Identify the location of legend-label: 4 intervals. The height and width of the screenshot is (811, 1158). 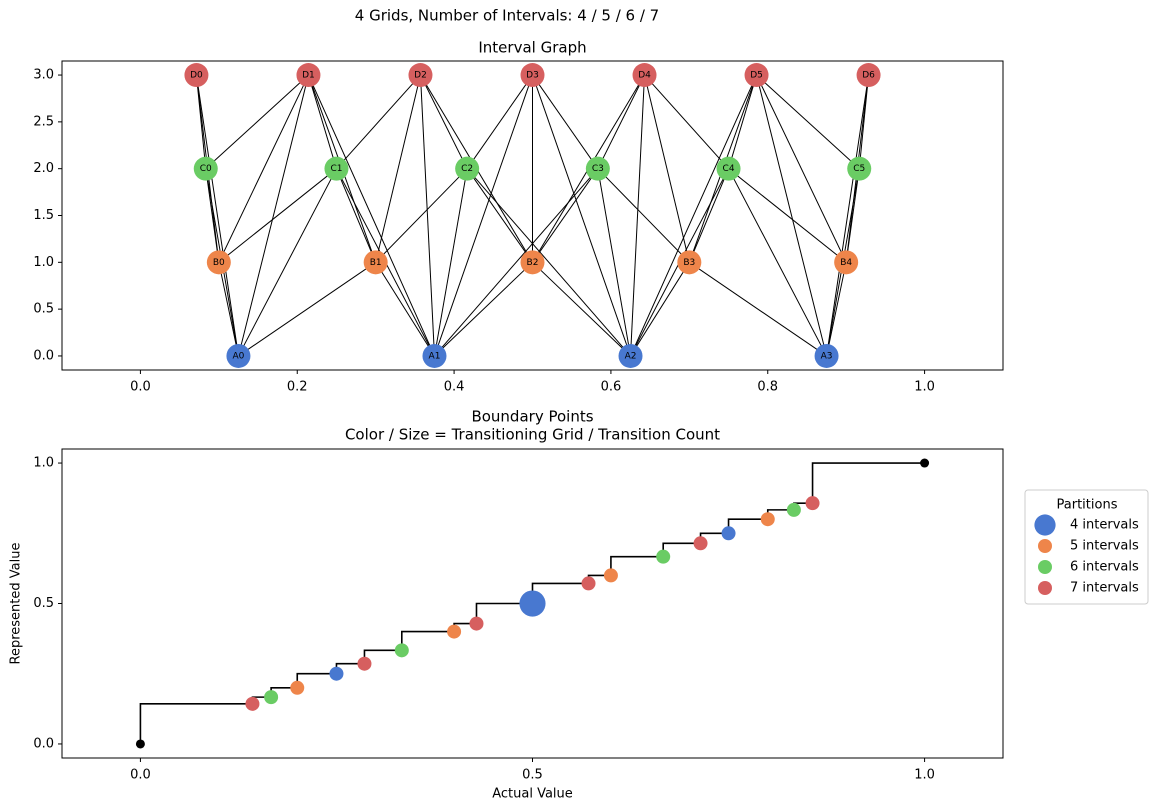
(1104, 525).